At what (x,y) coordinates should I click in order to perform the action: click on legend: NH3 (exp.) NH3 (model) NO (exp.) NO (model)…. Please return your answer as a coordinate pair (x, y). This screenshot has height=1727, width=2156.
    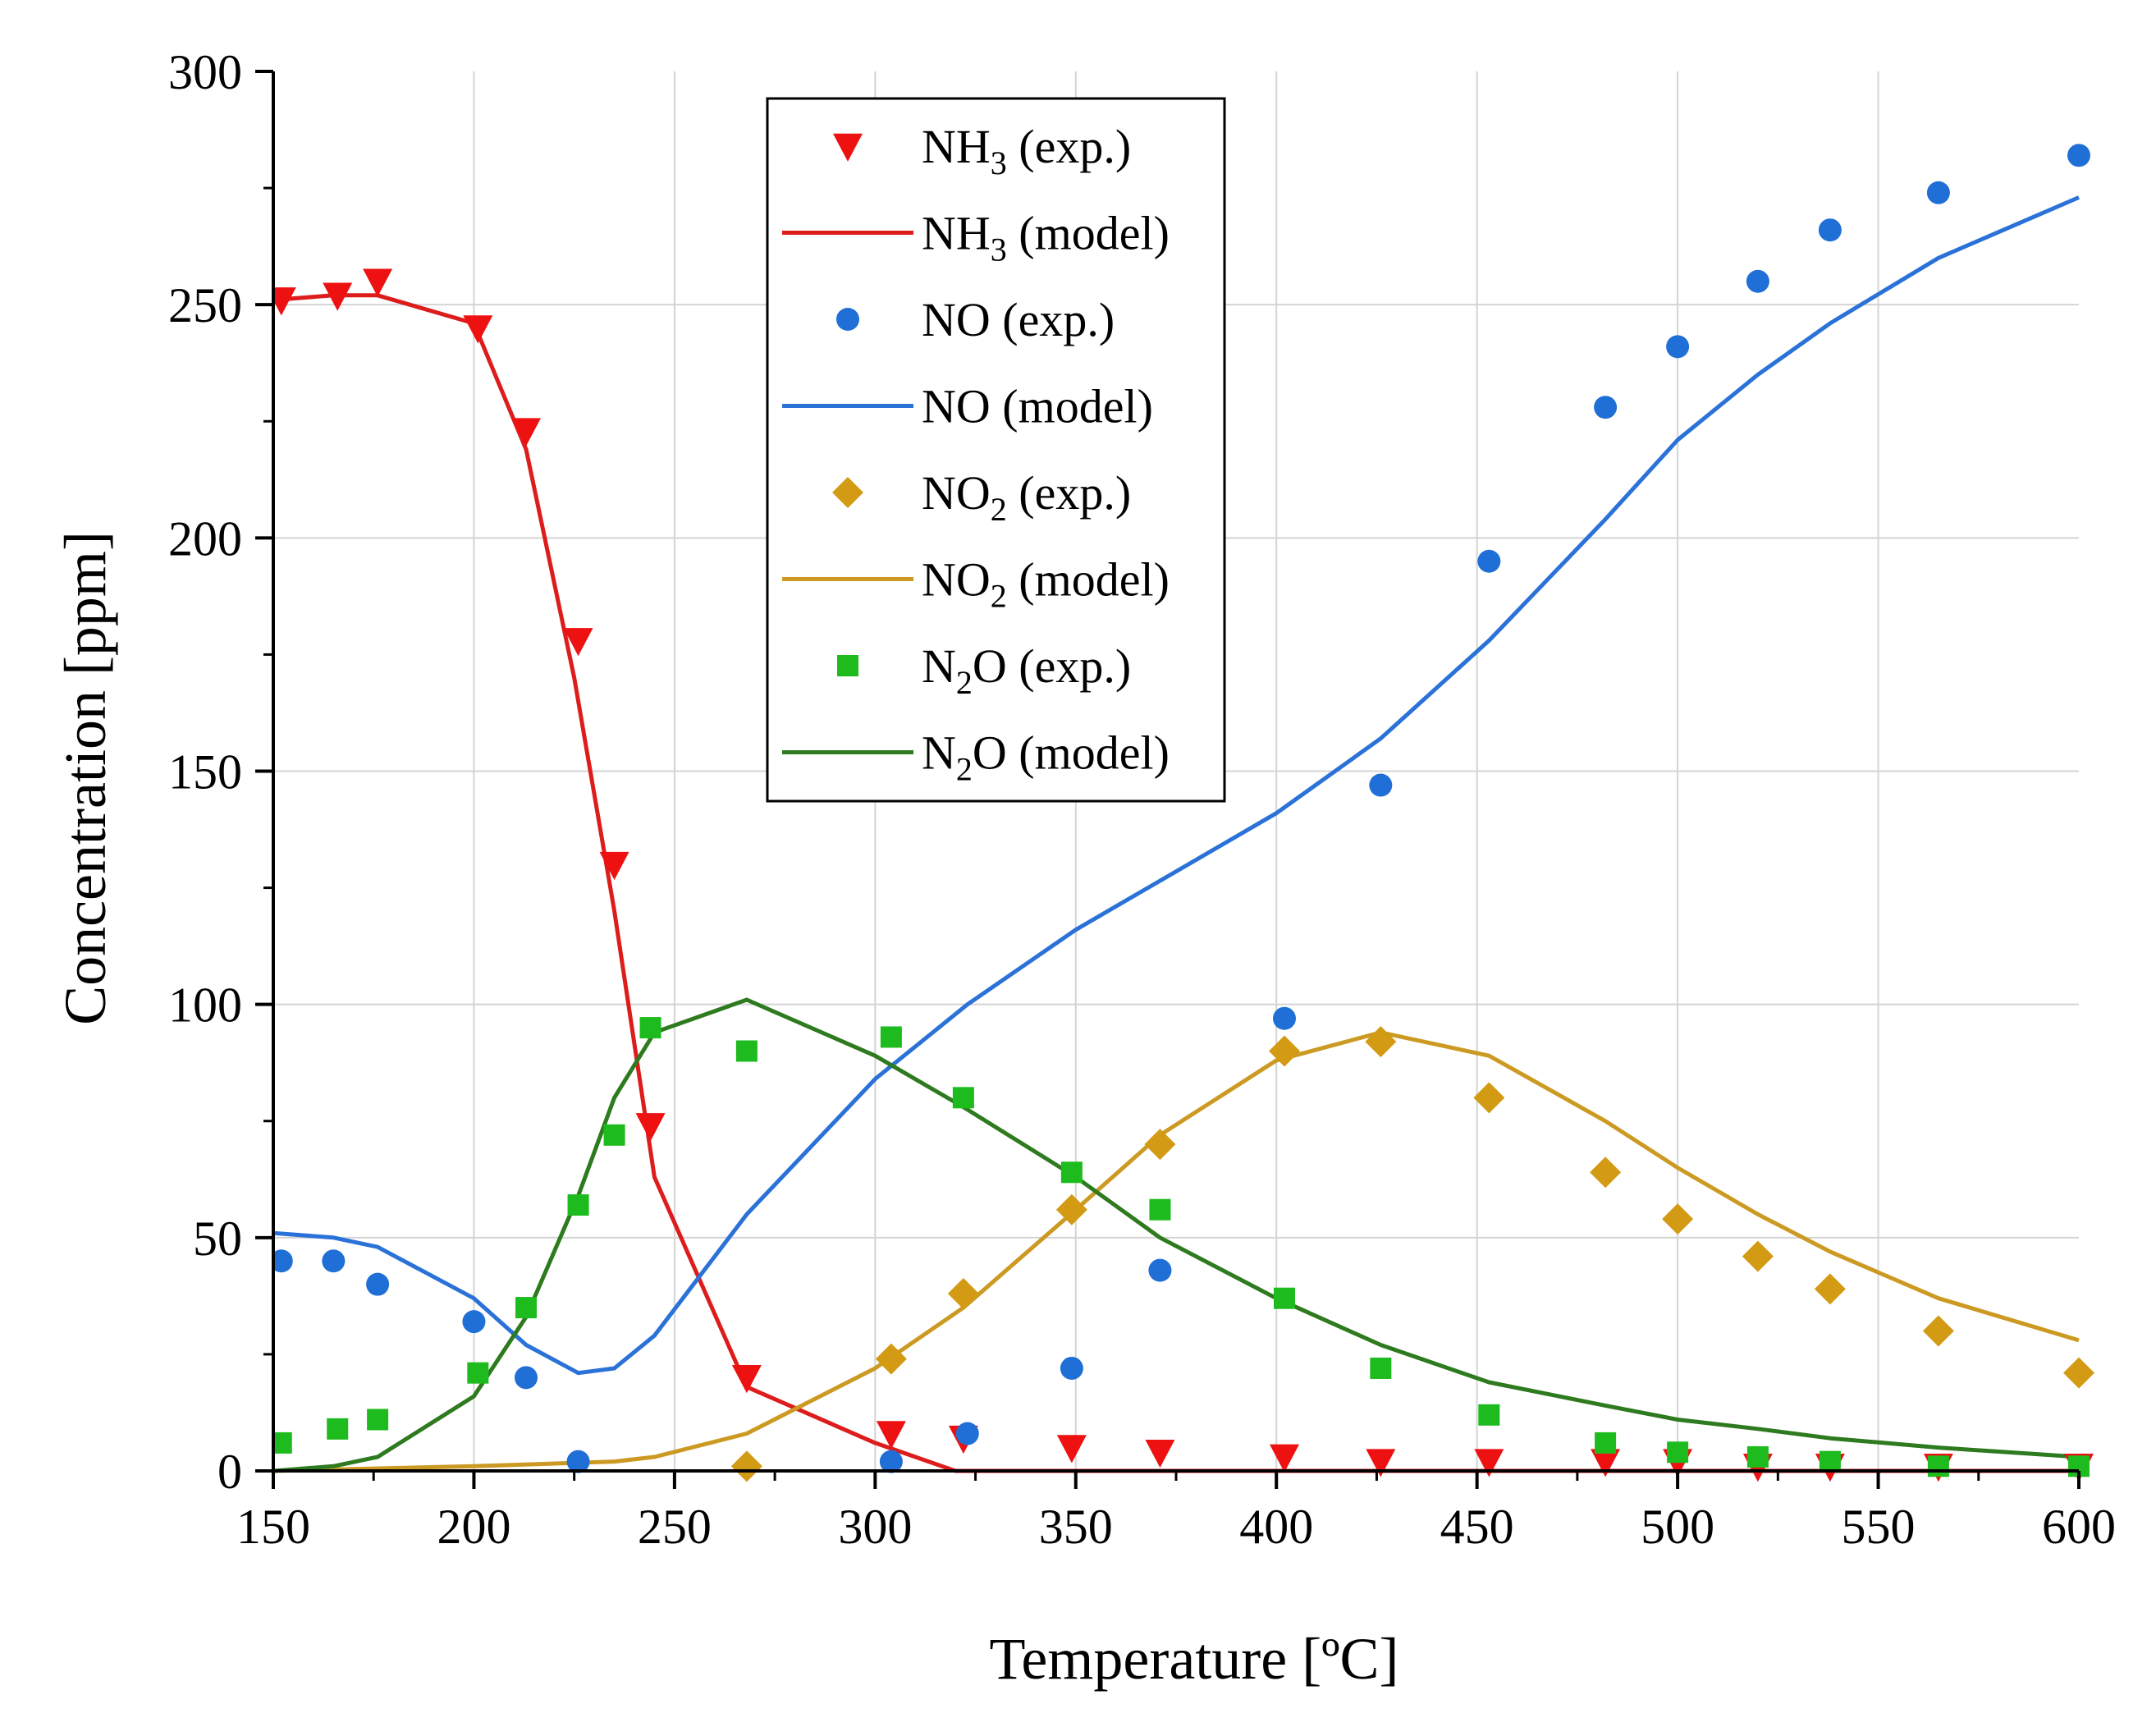
    Looking at the image, I should click on (996, 450).